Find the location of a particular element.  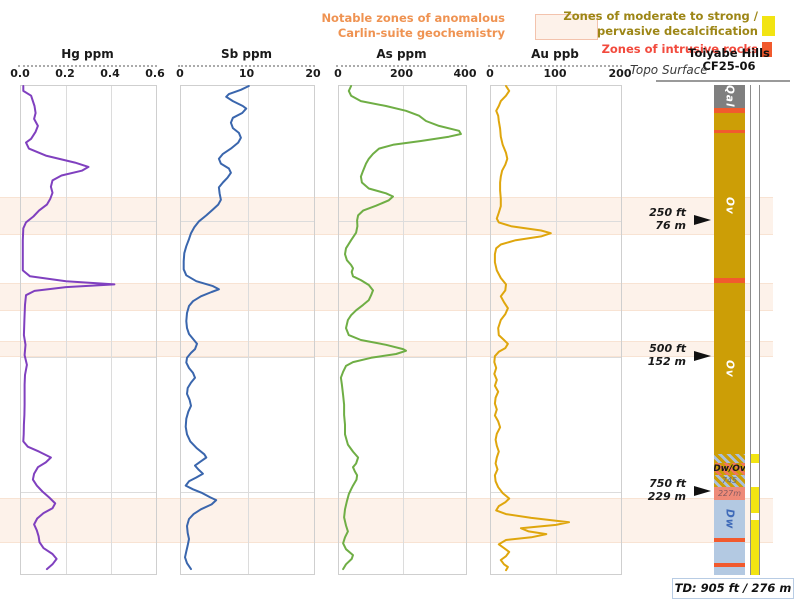

hg-tick-label: 0.6 is located at coordinates (155, 73).